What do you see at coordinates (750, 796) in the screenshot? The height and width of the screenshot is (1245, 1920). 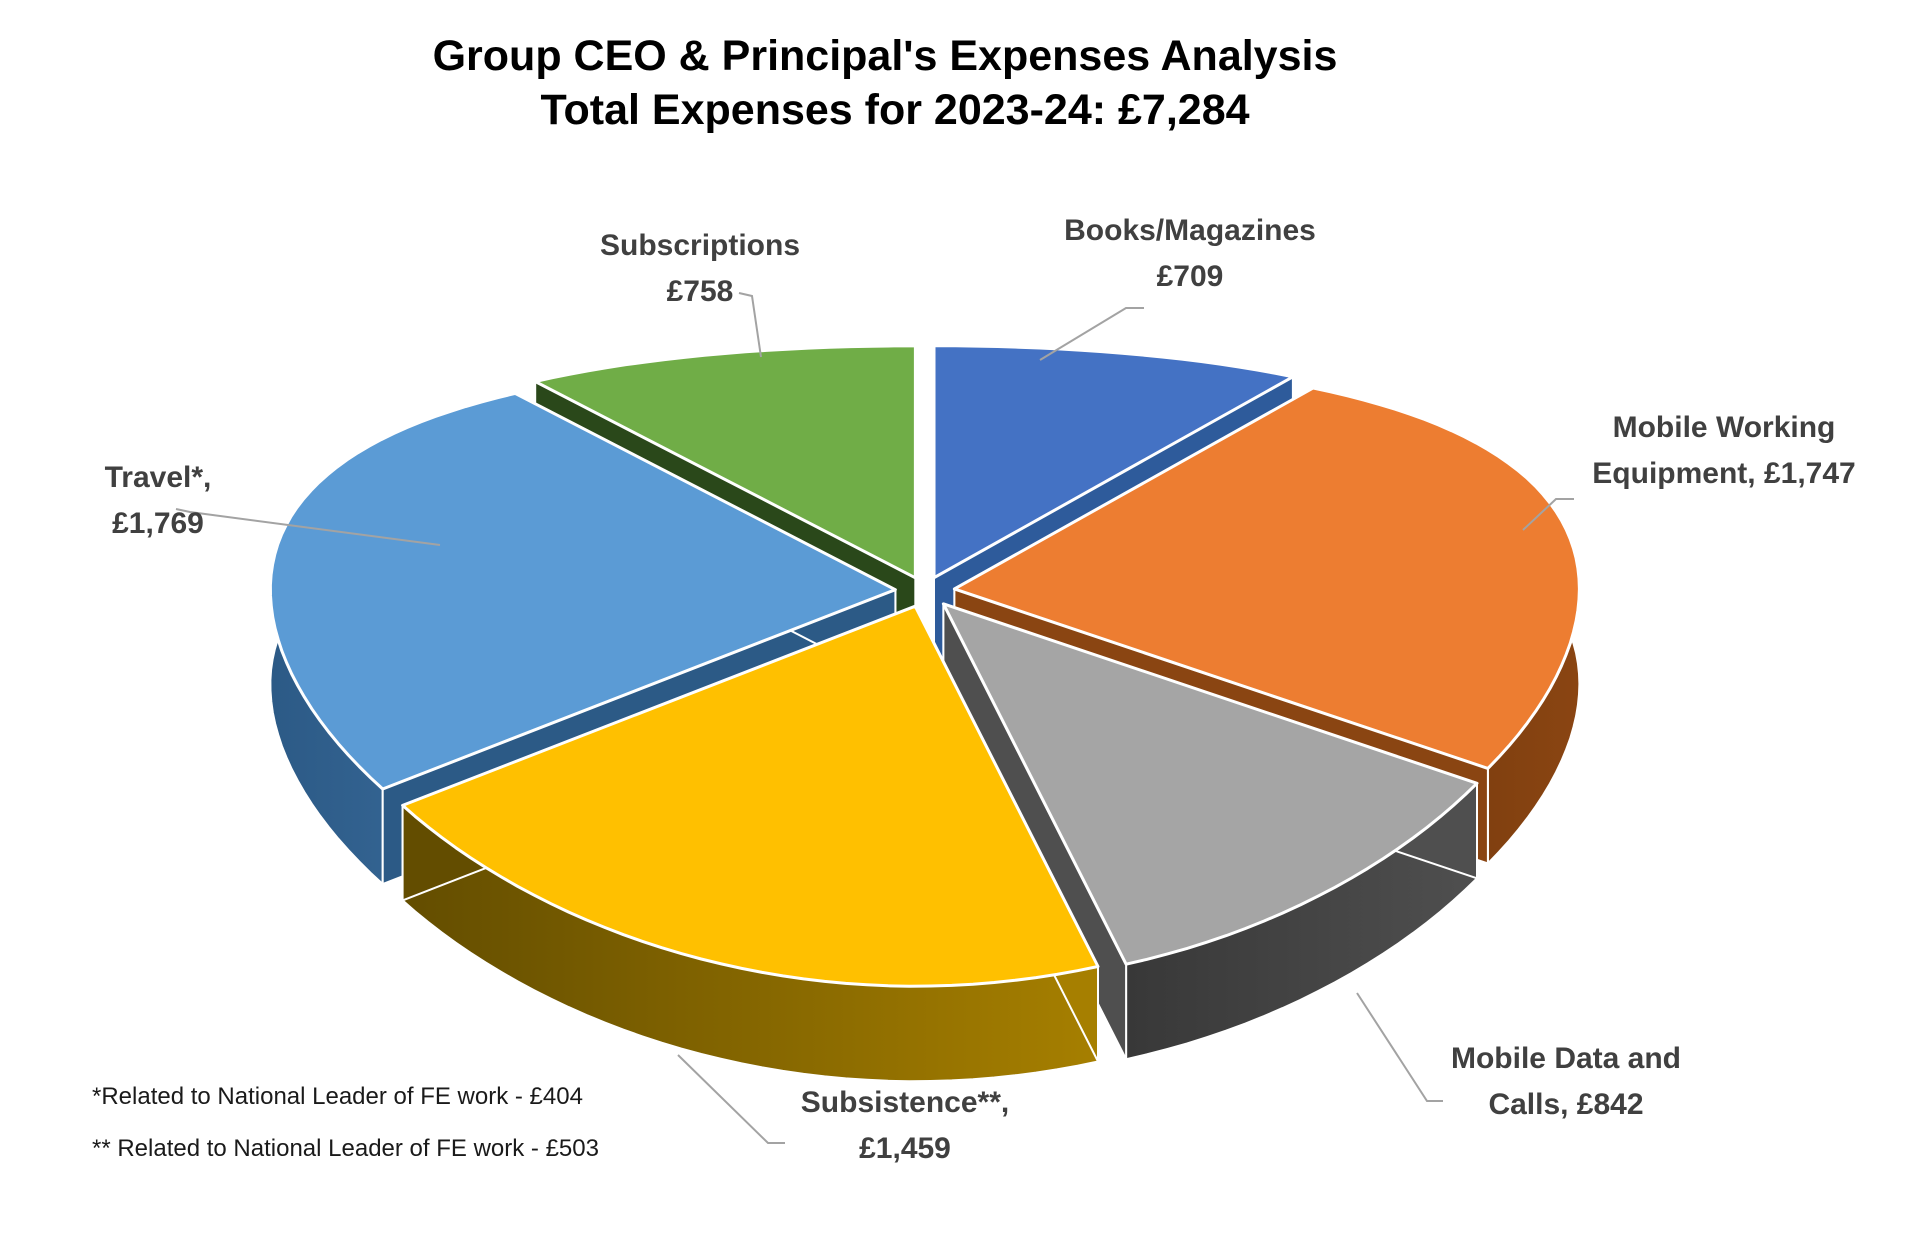 I see `pie-slice-subsistence` at bounding box center [750, 796].